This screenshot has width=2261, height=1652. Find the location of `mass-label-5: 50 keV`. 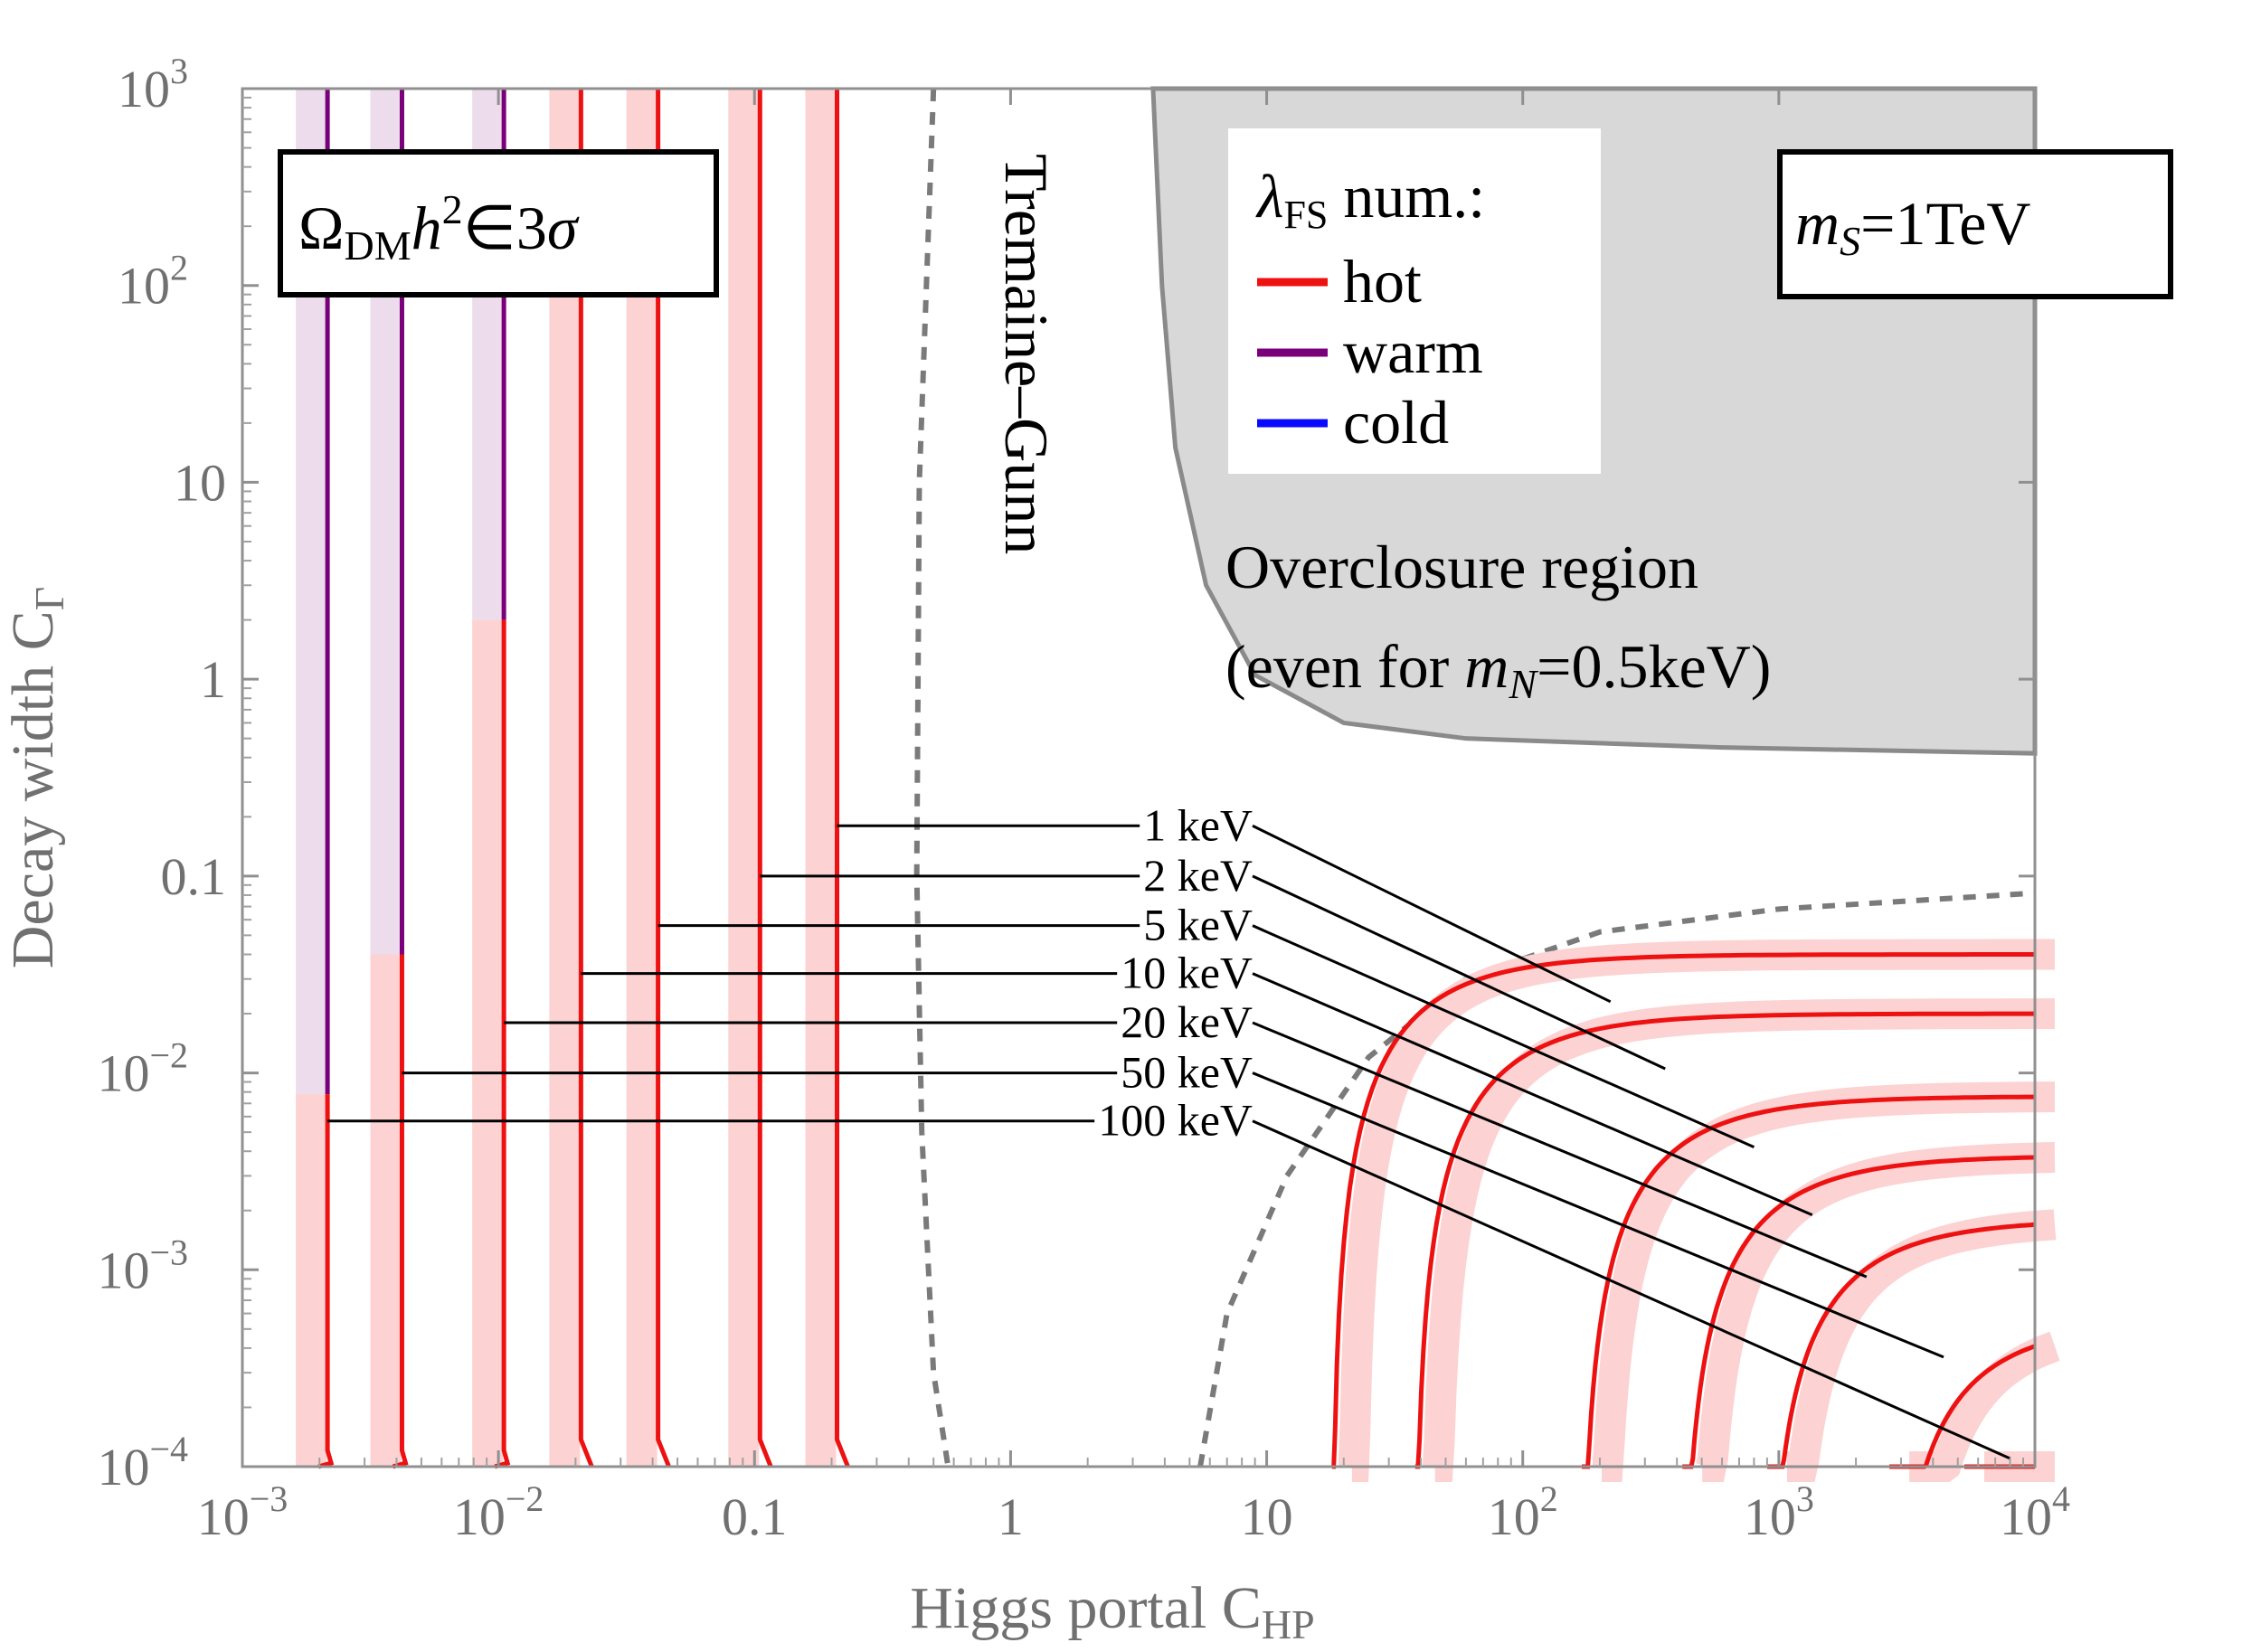

mass-label-5: 50 keV is located at coordinates (1187, 1072).